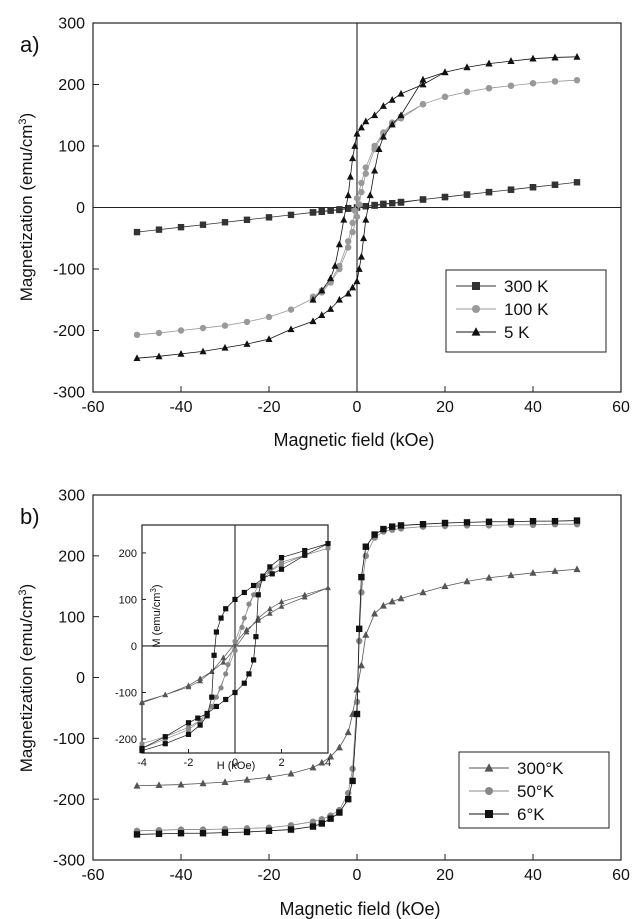 This screenshot has height=919, width=633. What do you see at coordinates (92, 875) in the screenshot?
I see `panel-b-xtick-label: -60` at bounding box center [92, 875].